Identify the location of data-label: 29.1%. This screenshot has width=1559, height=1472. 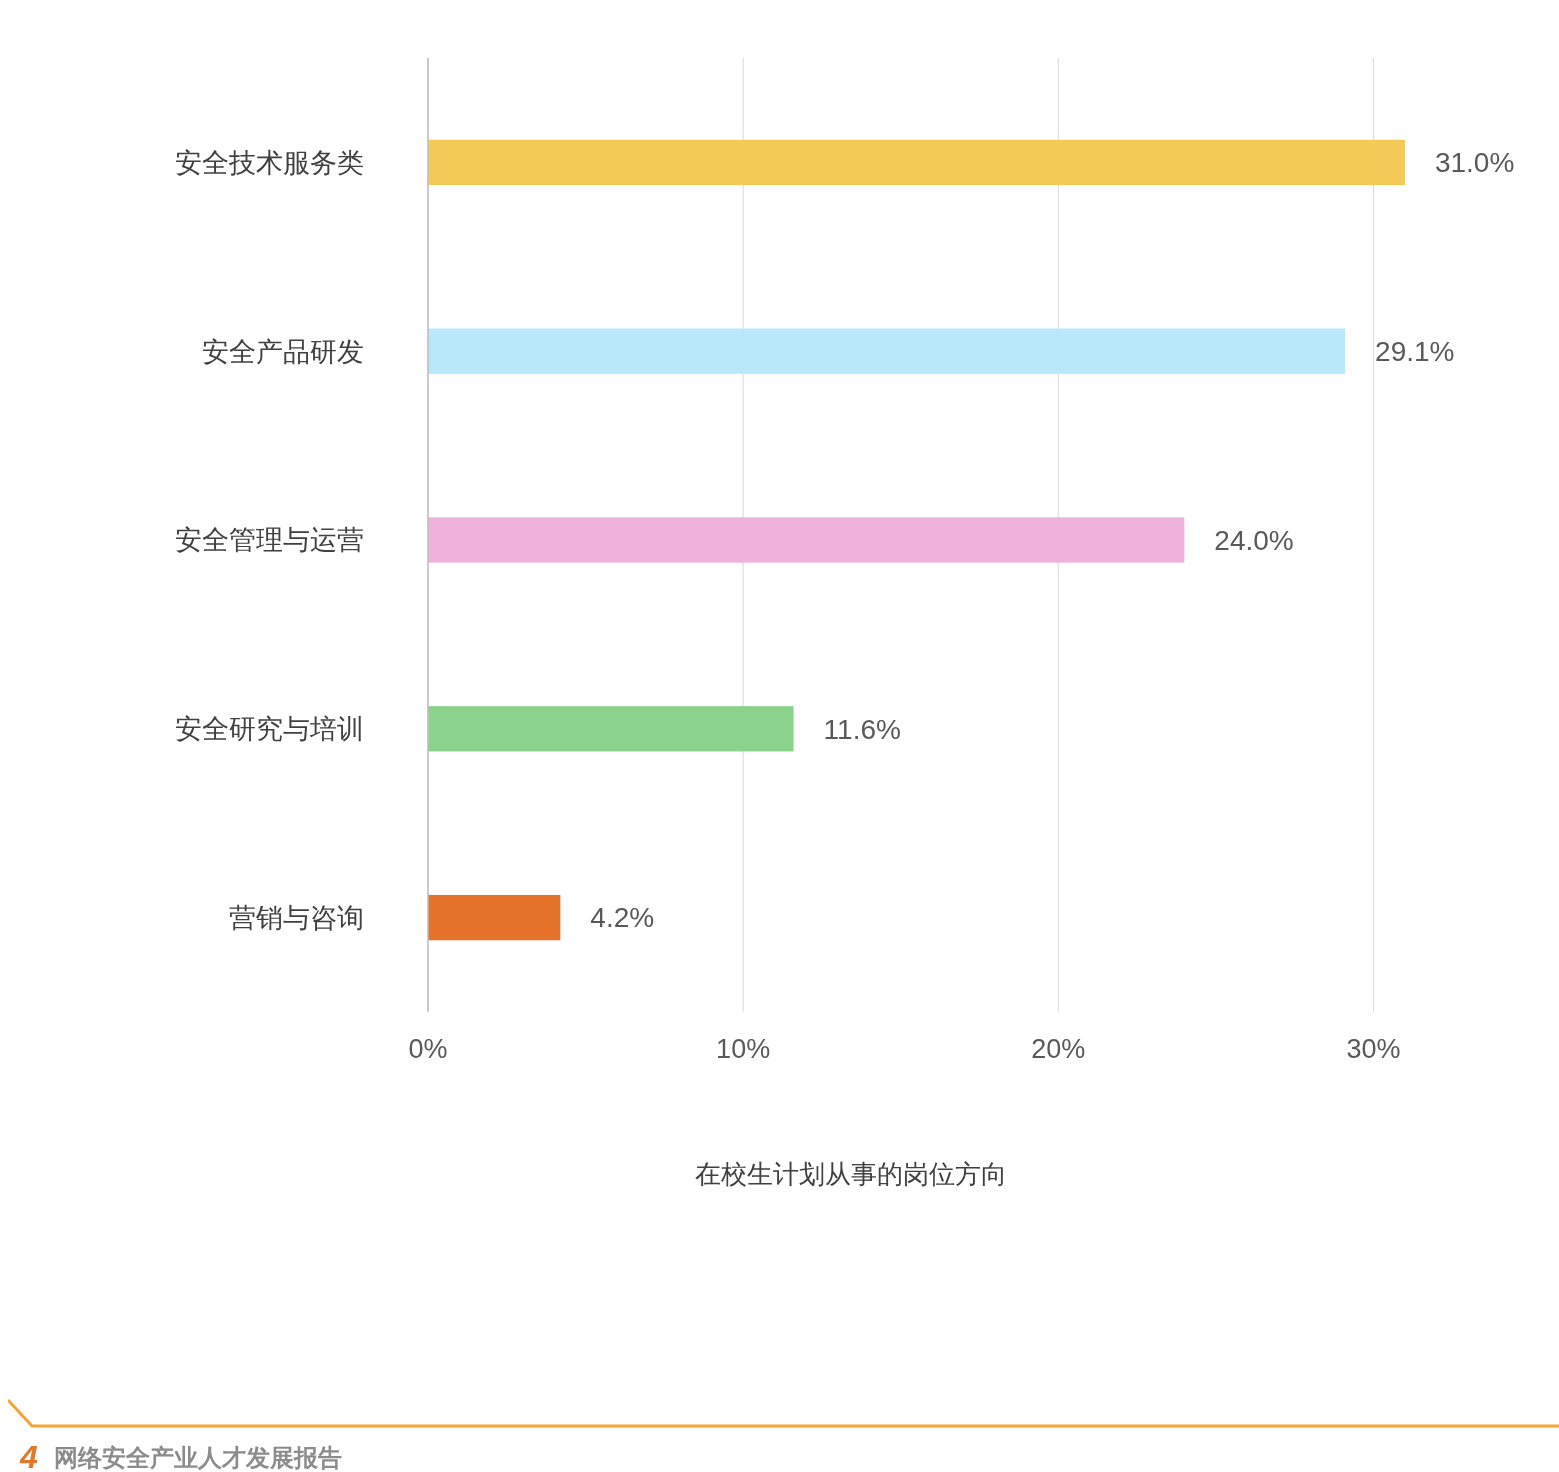
(1415, 351).